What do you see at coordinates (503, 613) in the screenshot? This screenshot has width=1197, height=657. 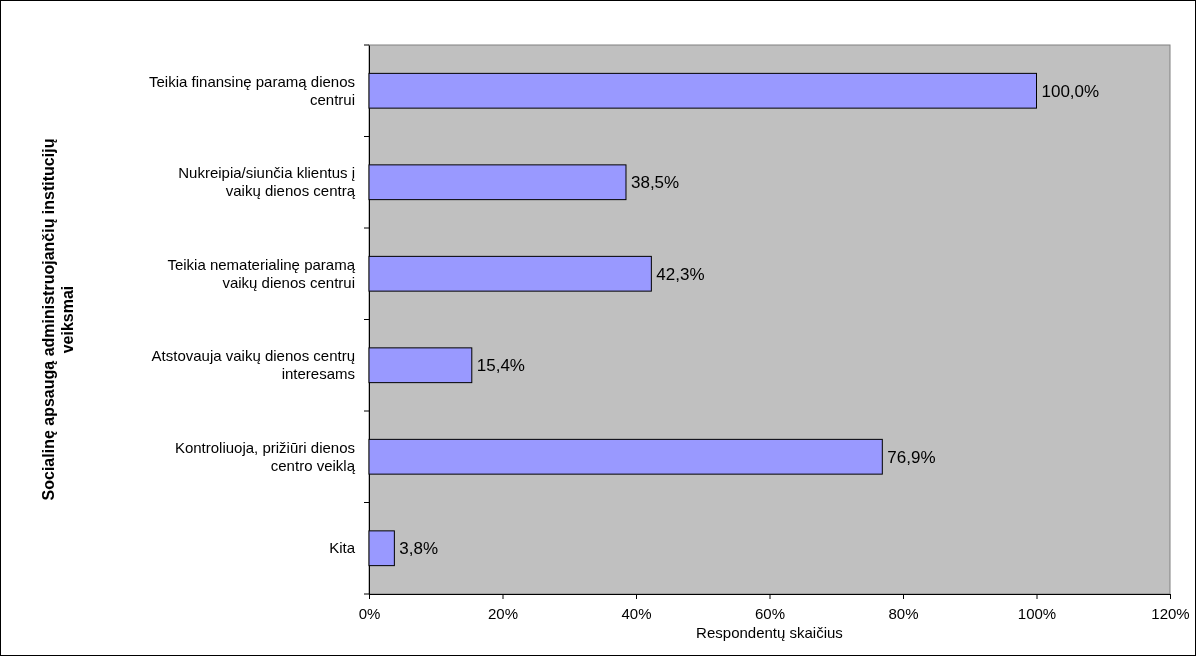 I see `x-tick-label: 20%` at bounding box center [503, 613].